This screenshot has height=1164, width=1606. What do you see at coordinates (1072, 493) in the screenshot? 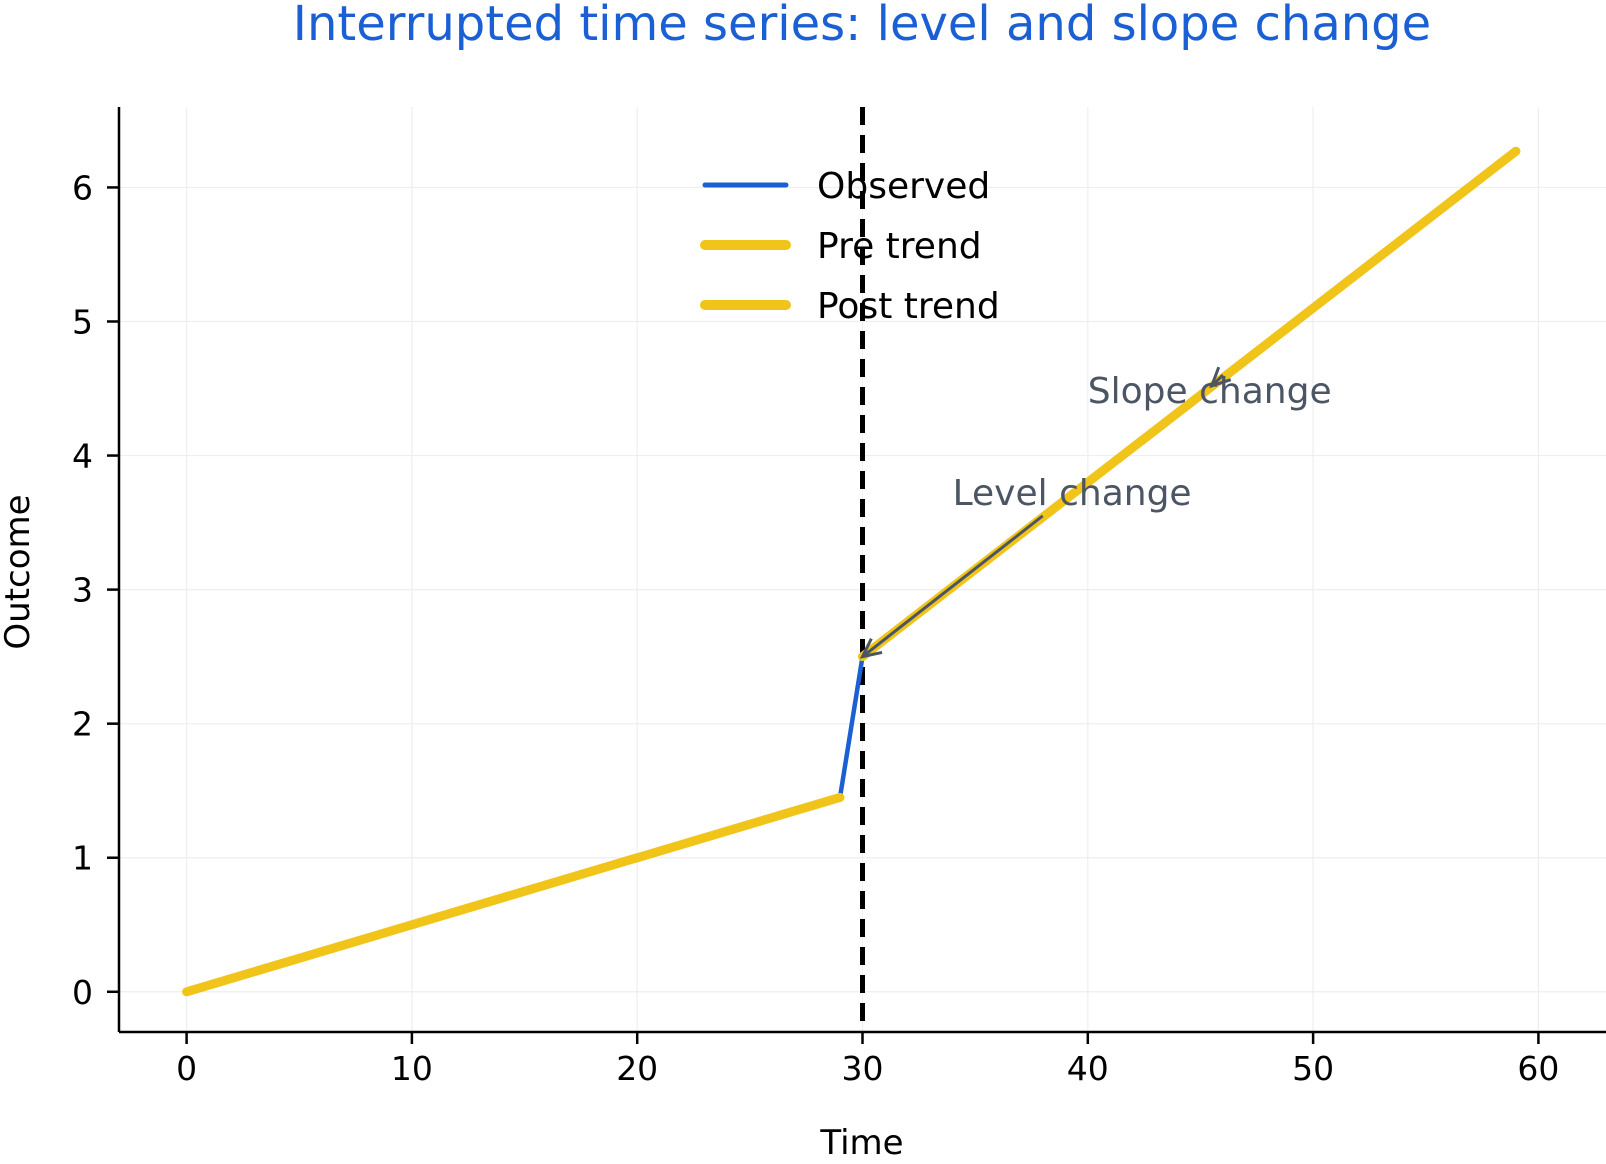
I see `annotation-label: Level change` at bounding box center [1072, 493].